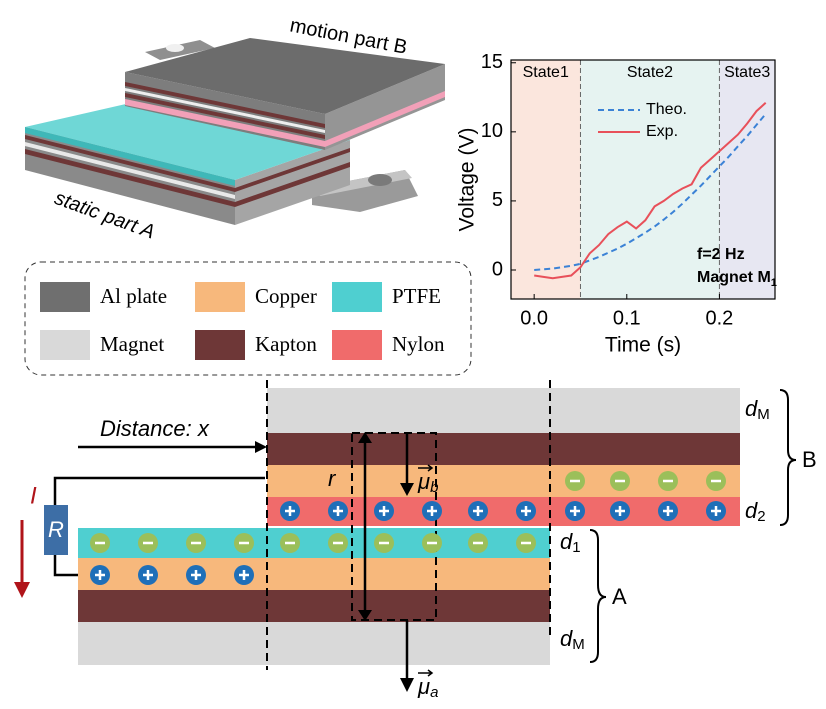 The width and height of the screenshot is (826, 709). Describe the element at coordinates (747, 72) in the screenshot. I see `state-label: State3` at that location.